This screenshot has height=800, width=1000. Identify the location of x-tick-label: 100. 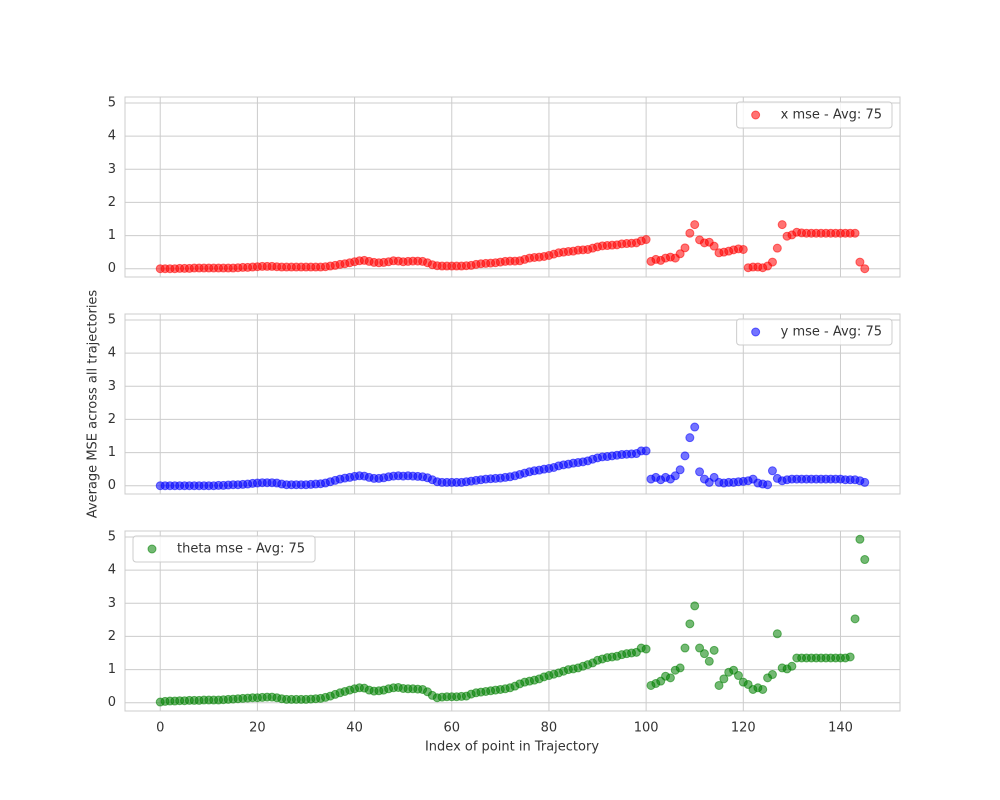
(646, 728).